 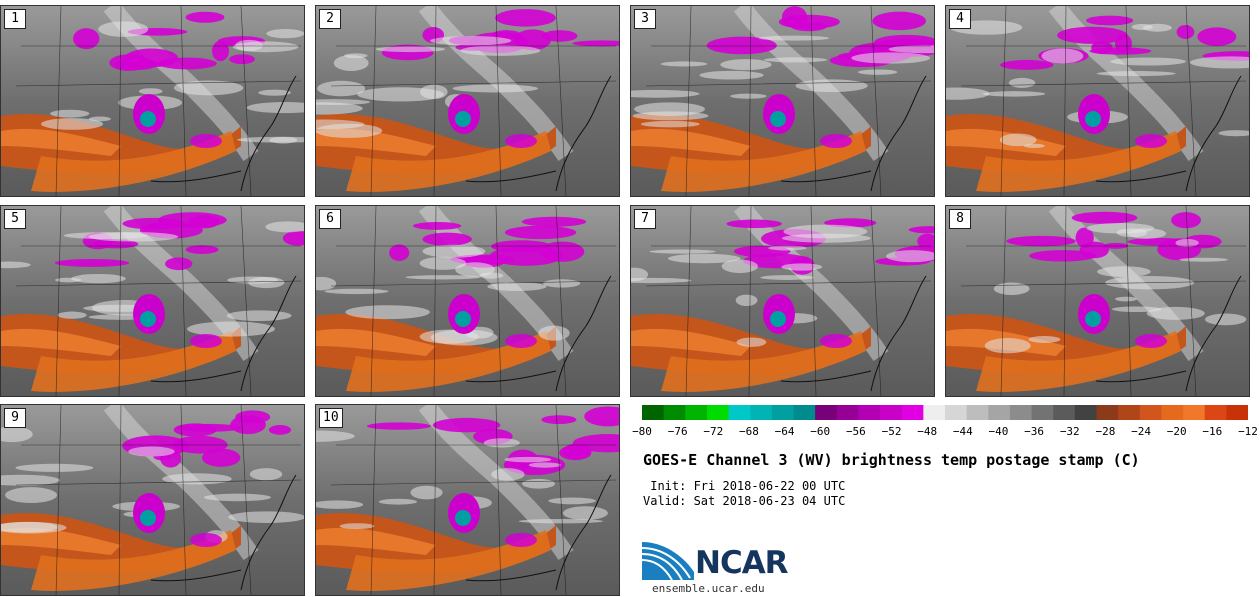 I want to click on forecast-panel-5: 5, so click(x=152, y=301).